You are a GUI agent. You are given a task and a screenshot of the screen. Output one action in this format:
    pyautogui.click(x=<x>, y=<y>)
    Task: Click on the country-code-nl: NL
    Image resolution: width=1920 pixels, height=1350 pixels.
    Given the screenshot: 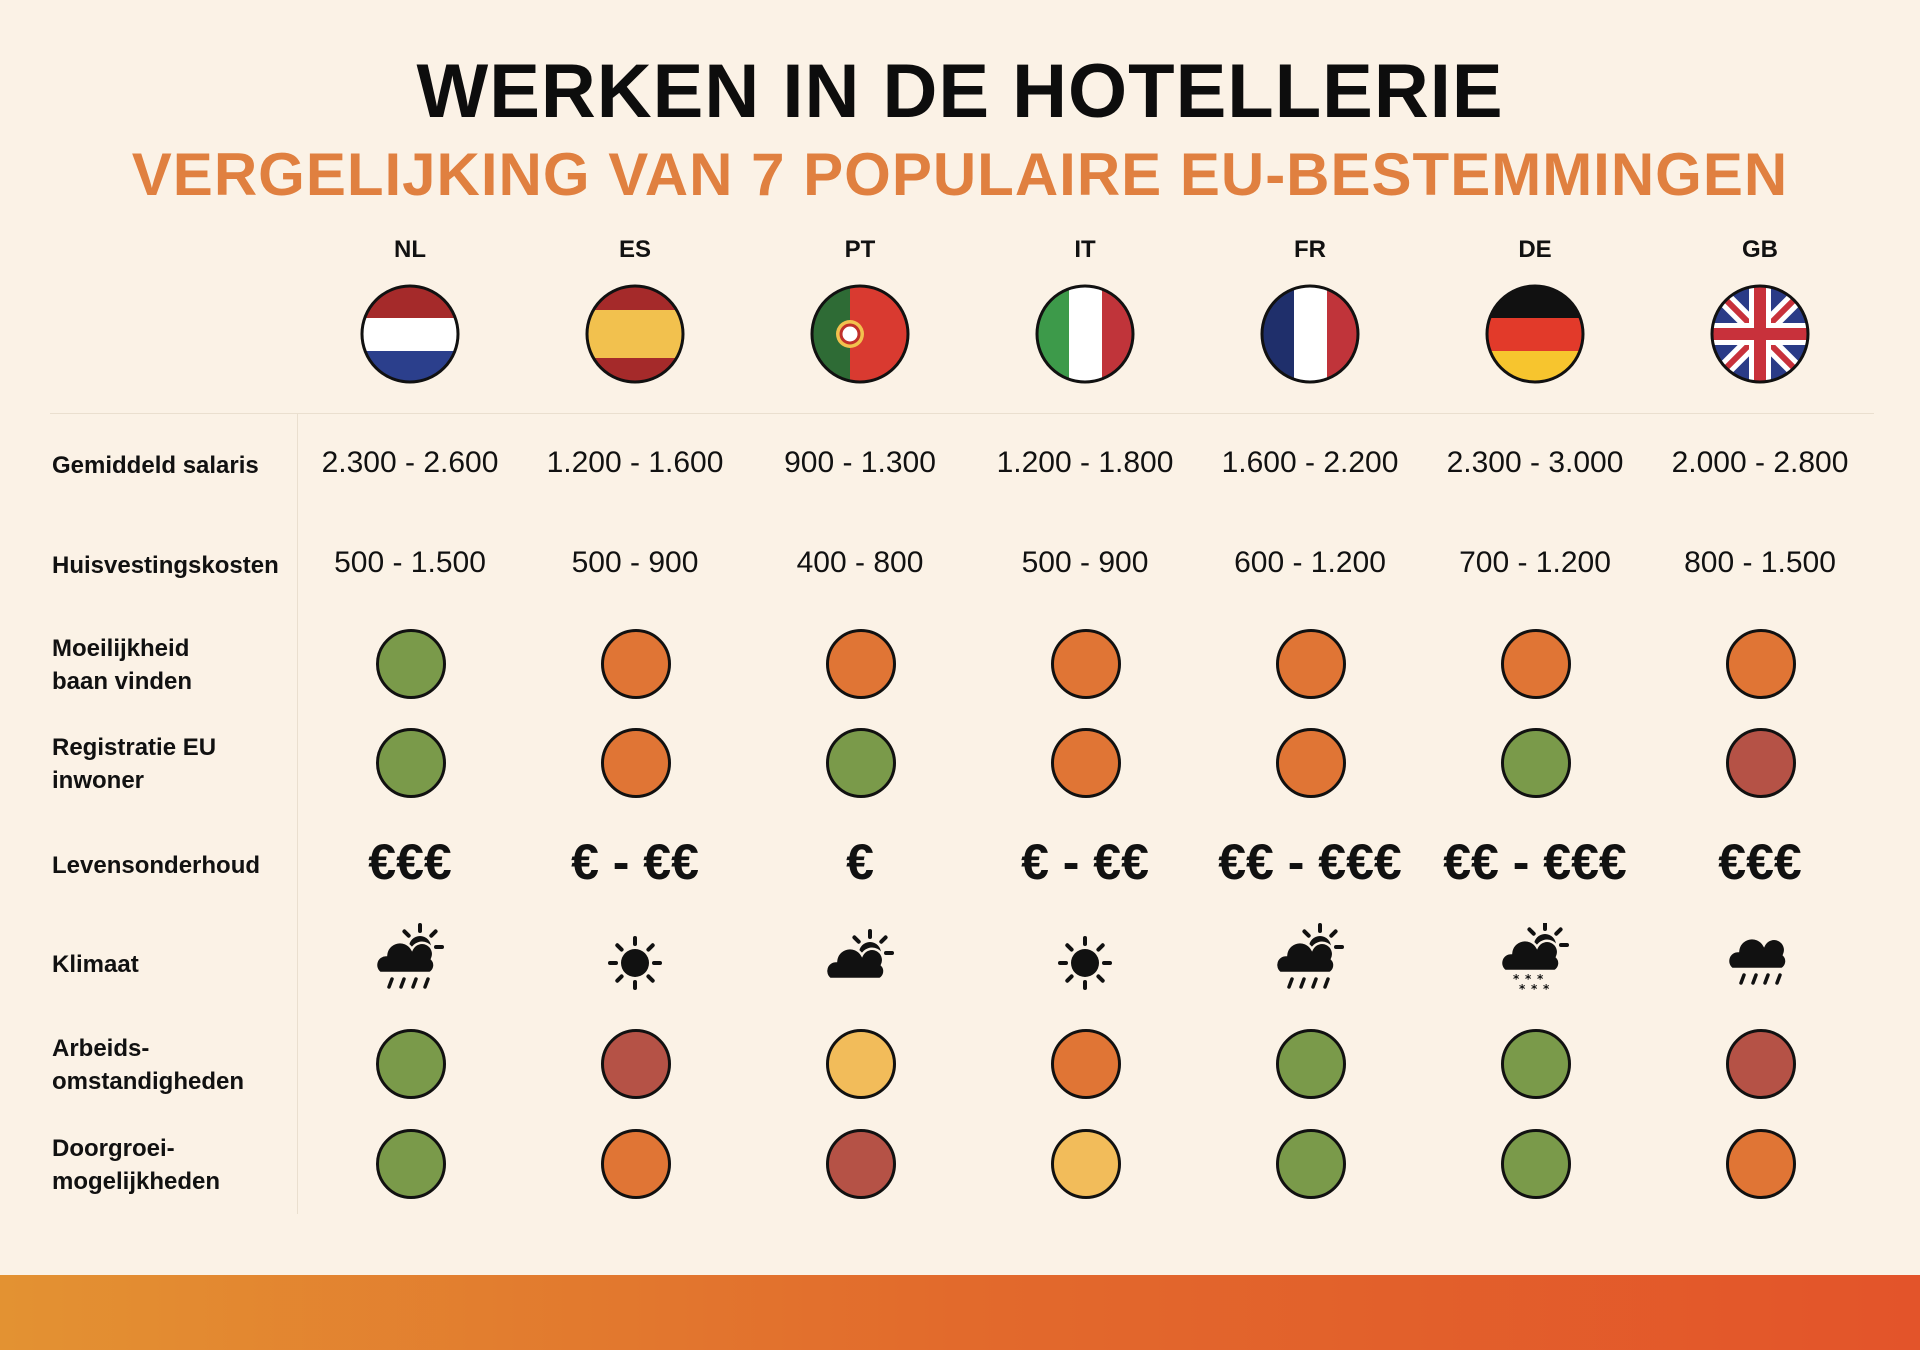 What is the action you would take?
    pyautogui.click(x=410, y=249)
    